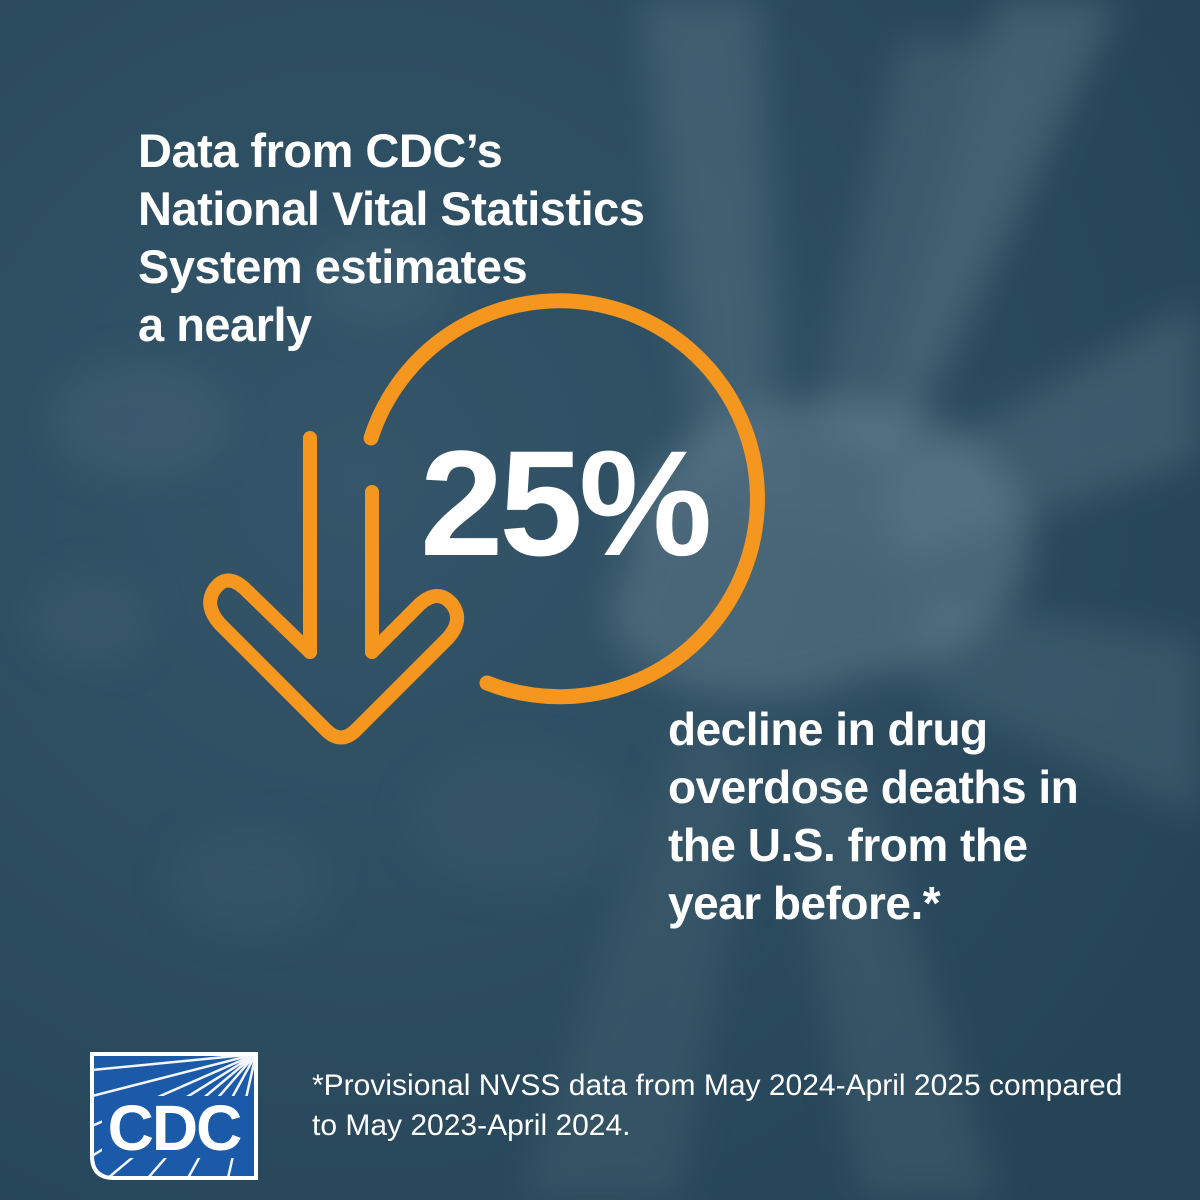 This screenshot has width=1200, height=1200. Describe the element at coordinates (174, 1128) in the screenshot. I see `cdc-logo-text: CDC` at that location.